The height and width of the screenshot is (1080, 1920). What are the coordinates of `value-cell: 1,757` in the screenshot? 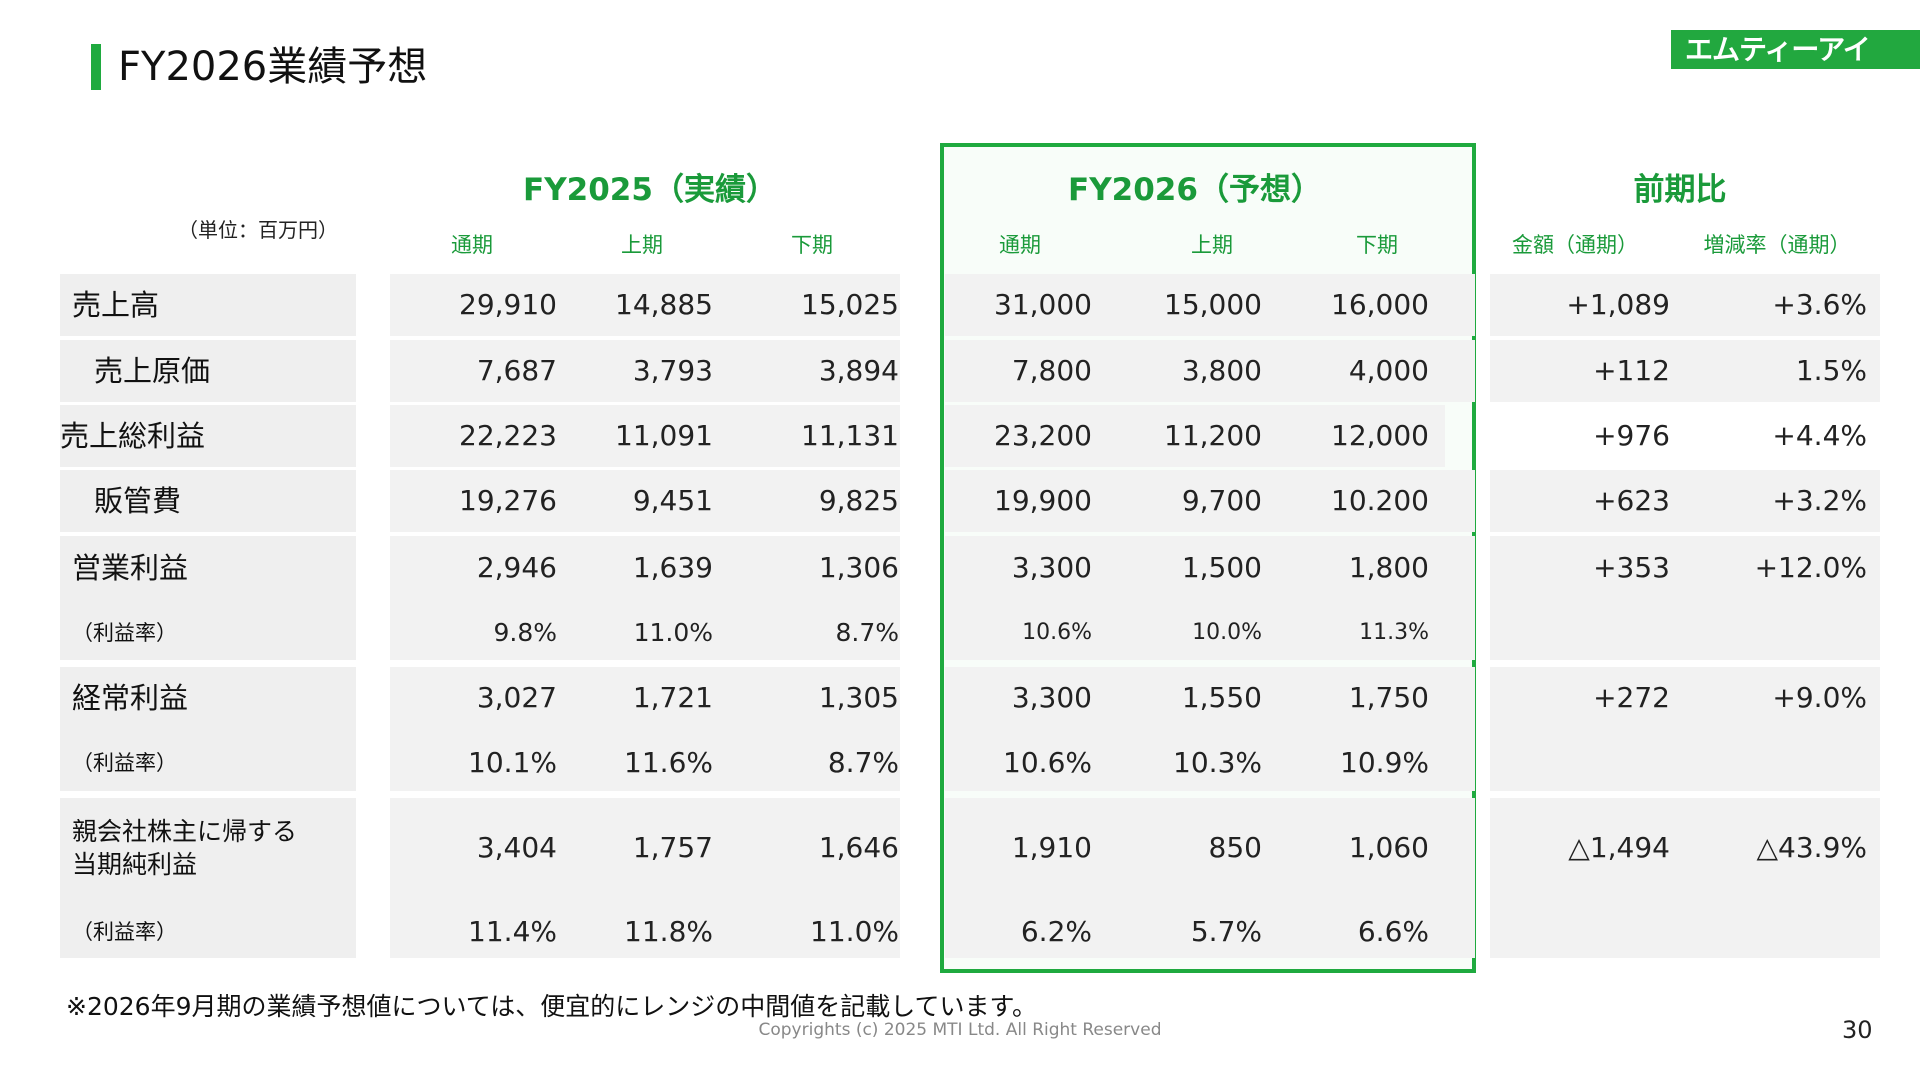 It's located at (672, 847).